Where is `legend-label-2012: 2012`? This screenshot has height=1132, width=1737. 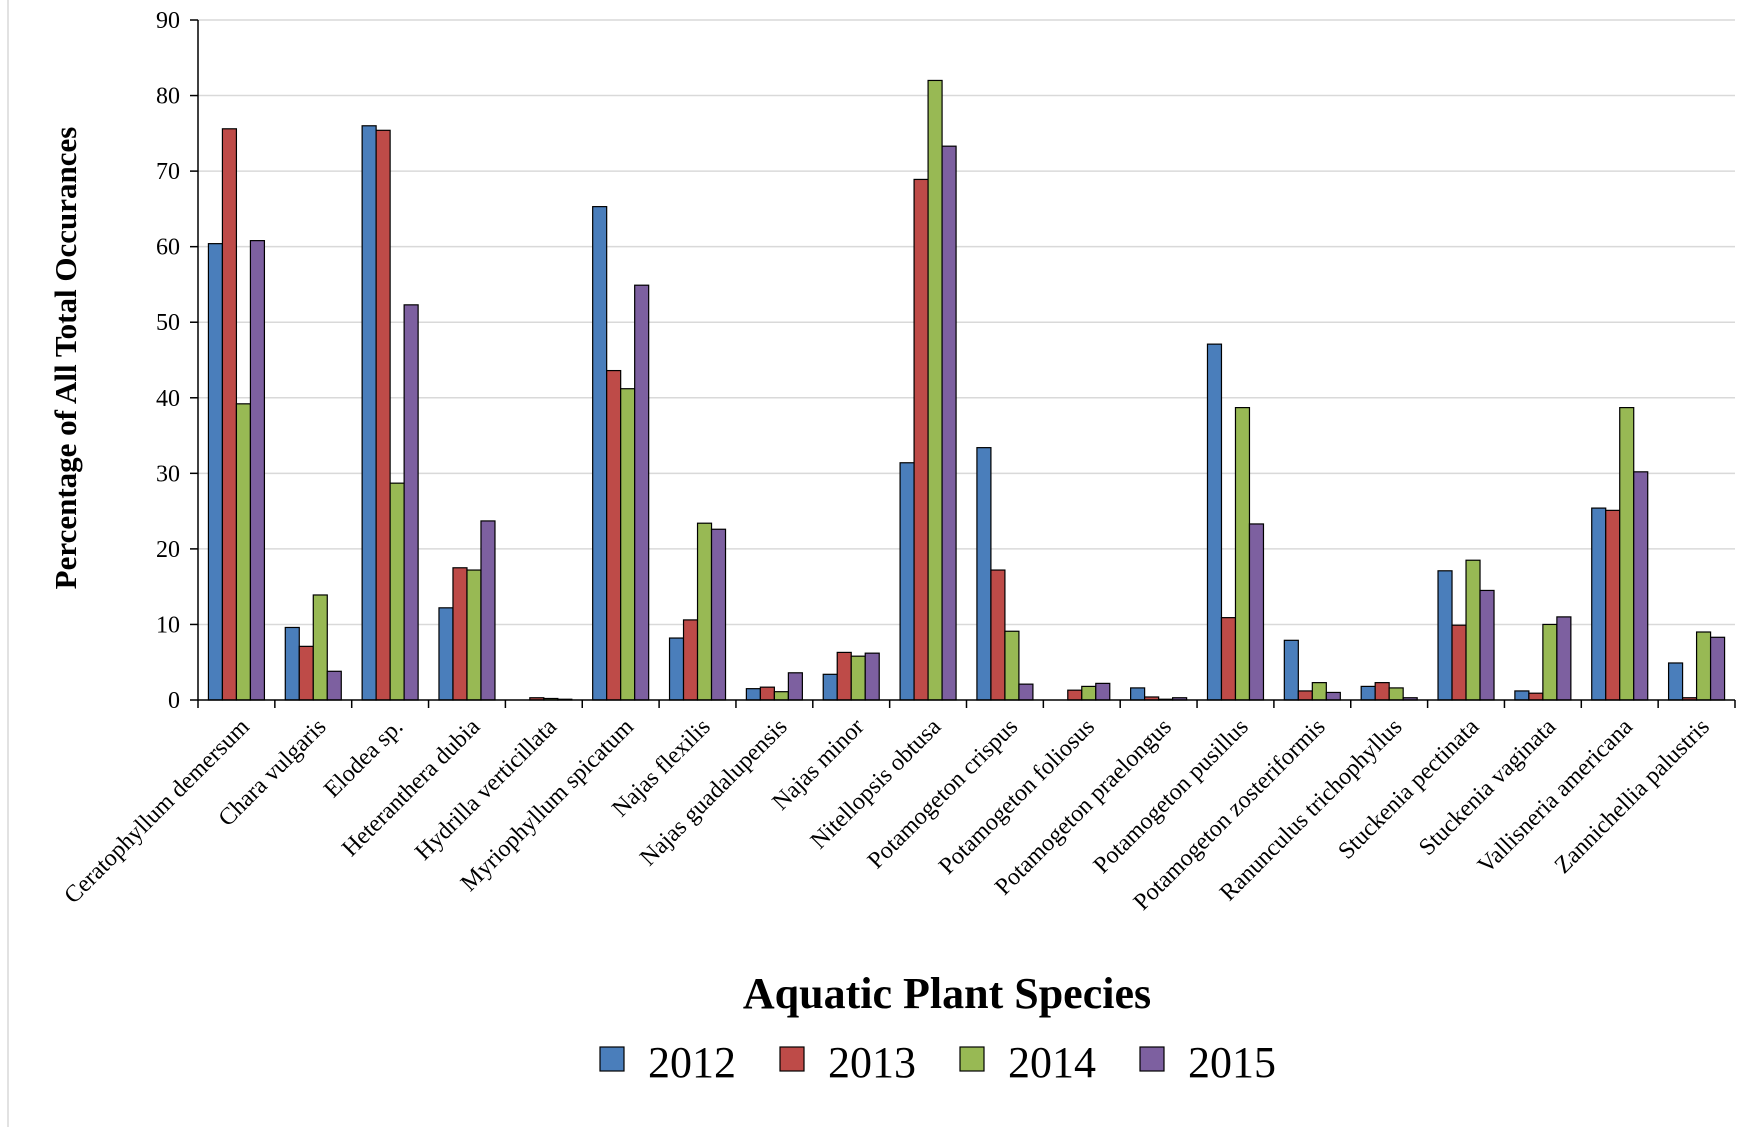 legend-label-2012: 2012 is located at coordinates (692, 1062).